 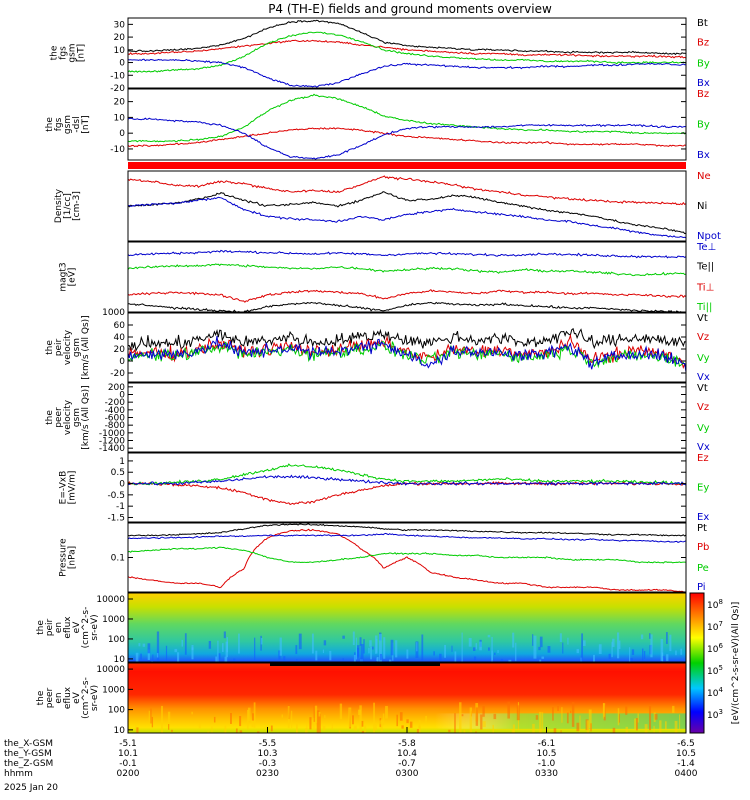 What do you see at coordinates (407, 480) in the screenshot?
I see `series-line-Ex` at bounding box center [407, 480].